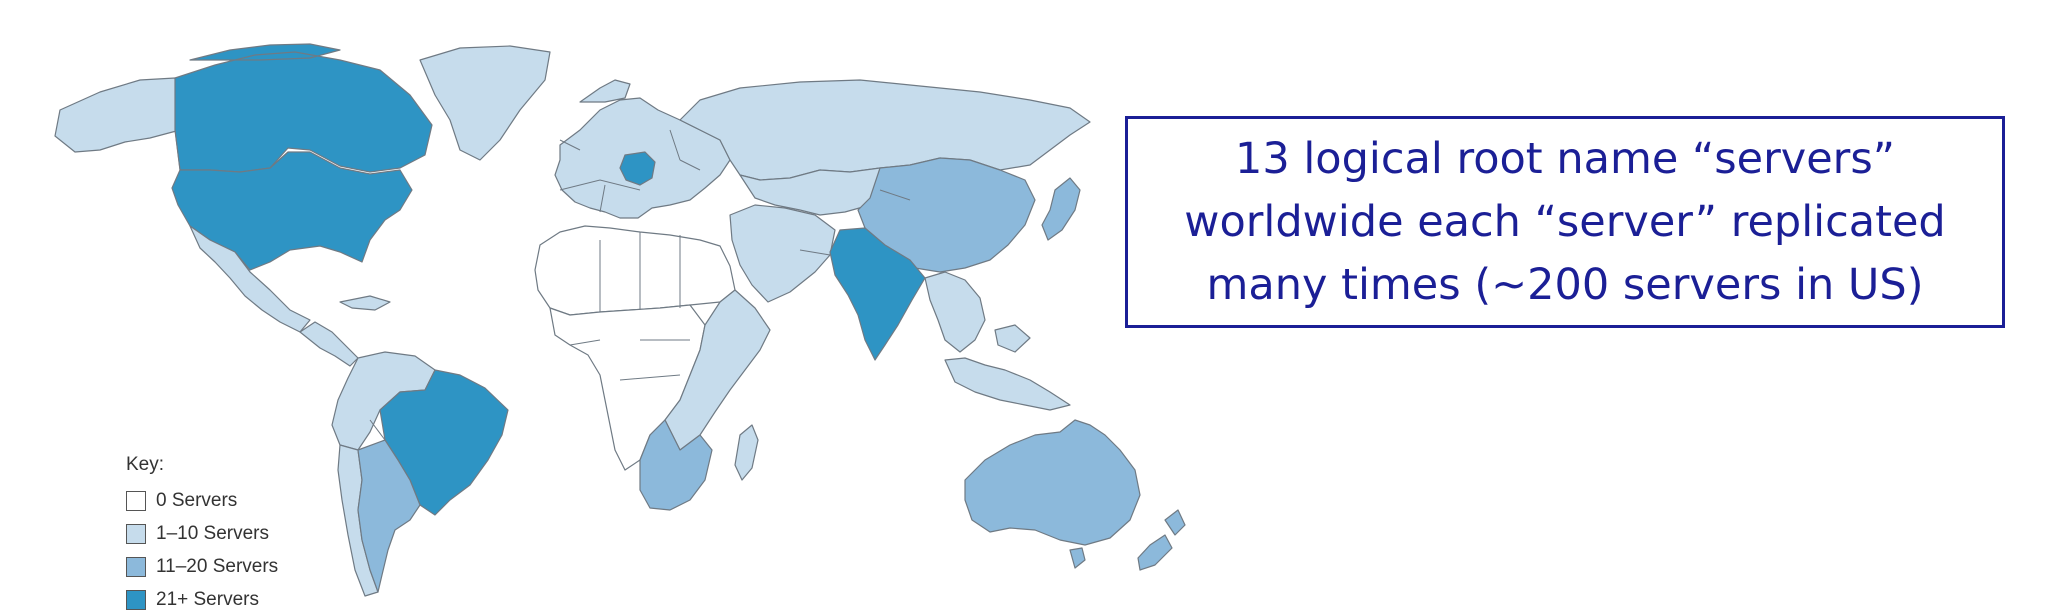 This screenshot has width=2052, height=616. I want to click on region-japan, so click(1061, 209).